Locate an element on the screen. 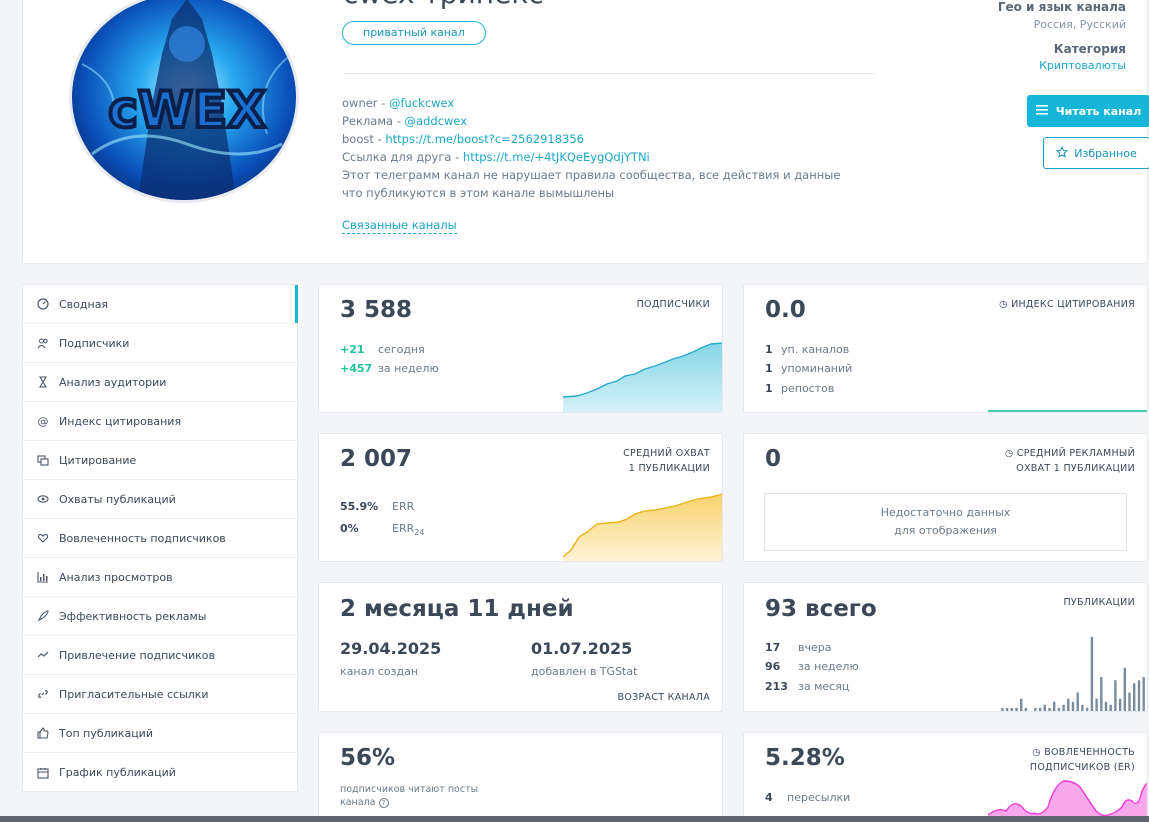  reach-label-line2: 1 ПУБЛИКАЦИИ is located at coordinates (669, 468).